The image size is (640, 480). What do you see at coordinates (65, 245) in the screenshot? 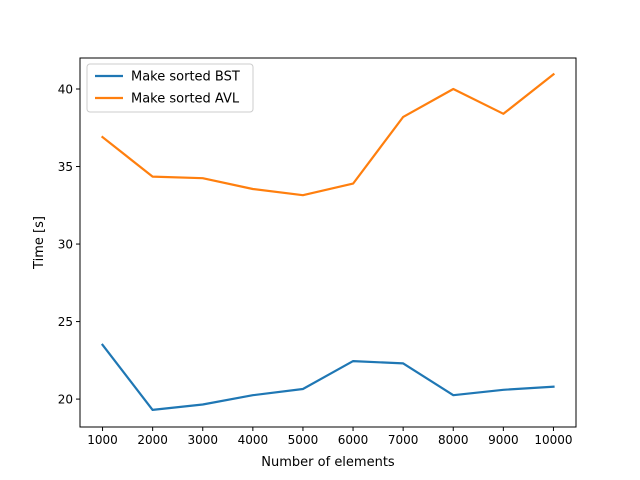
I see `y-tick-label: 30` at bounding box center [65, 245].